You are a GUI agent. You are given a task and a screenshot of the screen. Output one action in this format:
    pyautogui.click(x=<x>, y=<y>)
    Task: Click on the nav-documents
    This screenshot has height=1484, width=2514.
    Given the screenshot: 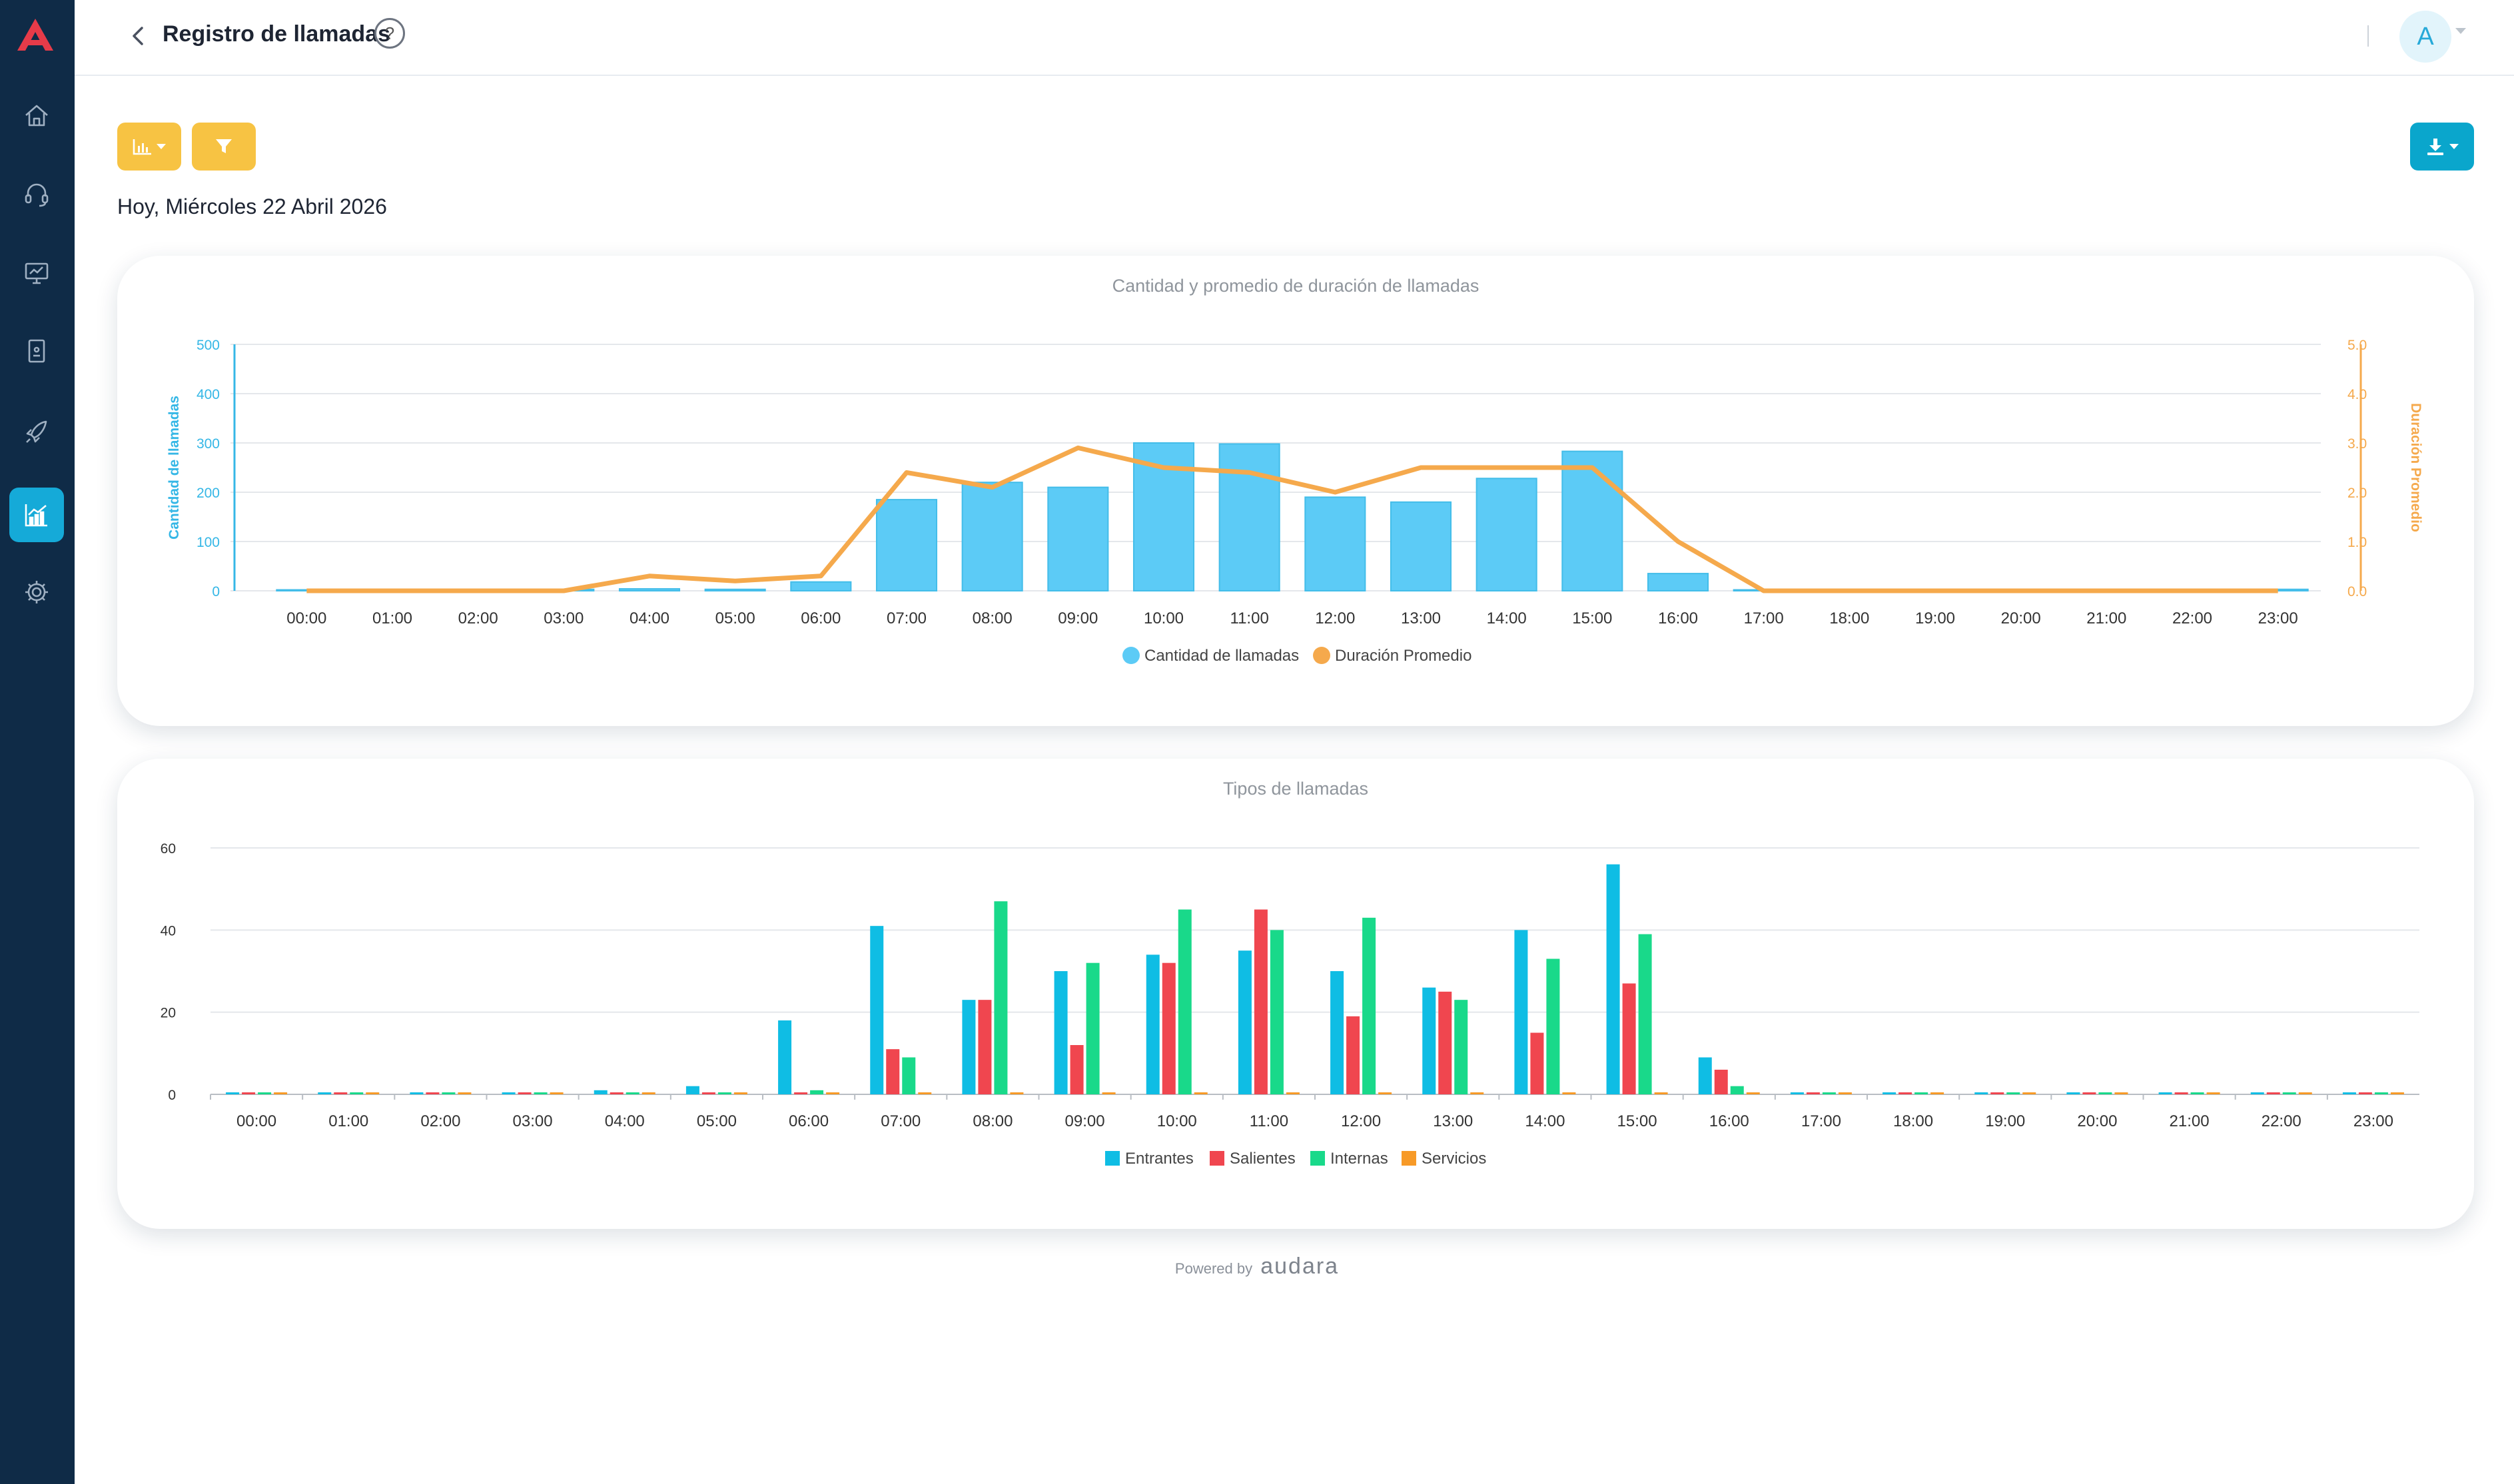 What is the action you would take?
    pyautogui.click(x=36, y=351)
    